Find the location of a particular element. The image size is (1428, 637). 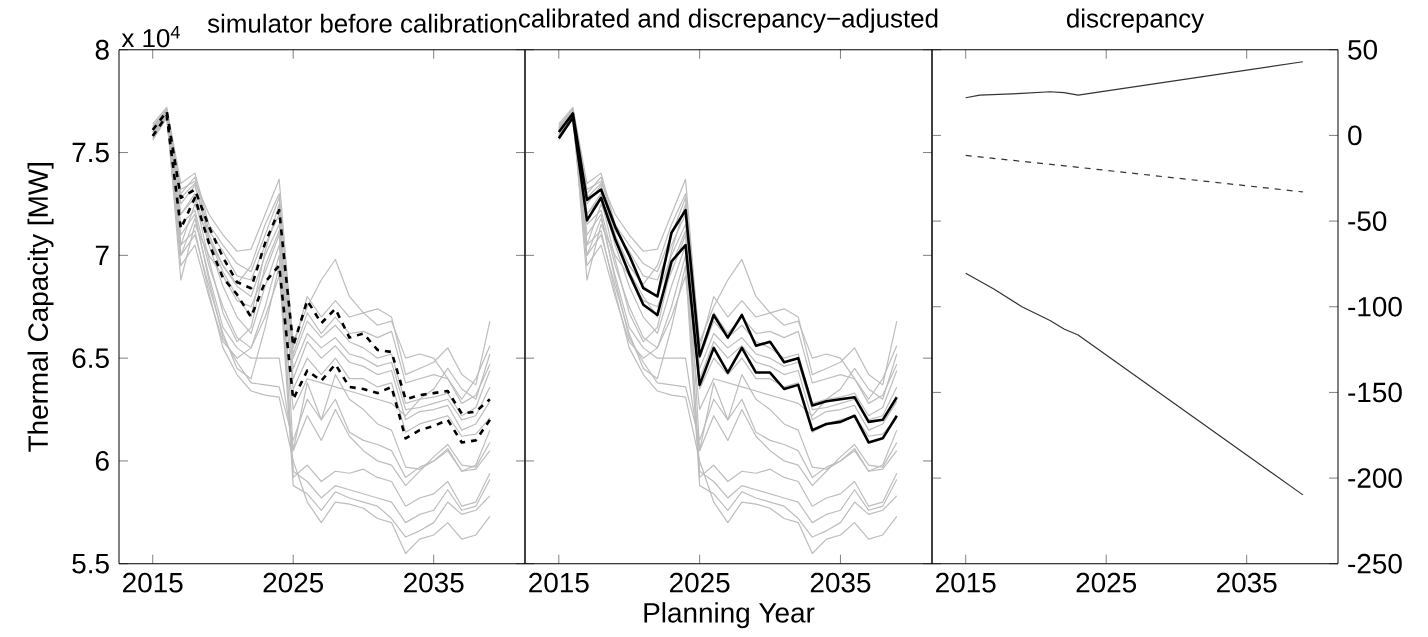

y2-tick-label: -50 is located at coordinates (1367, 221).